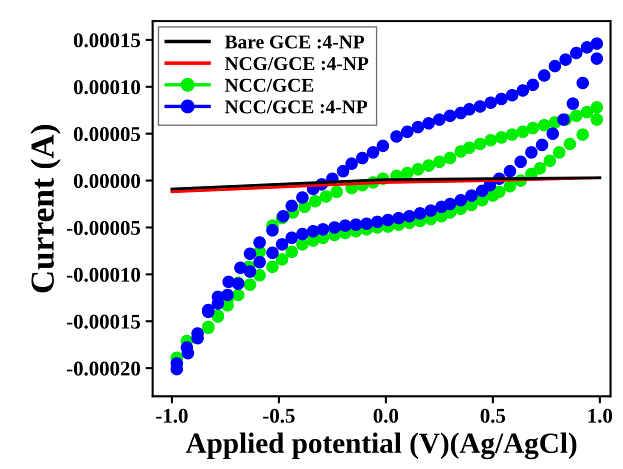 The width and height of the screenshot is (623, 469). What do you see at coordinates (600, 415) in the screenshot?
I see `x-tick-label: 1.0` at bounding box center [600, 415].